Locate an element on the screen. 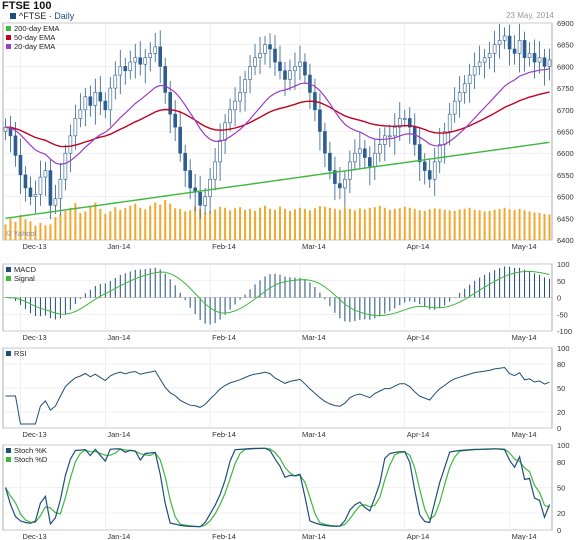 This screenshot has width=584, height=540. macd-signal-line is located at coordinates (277, 293).